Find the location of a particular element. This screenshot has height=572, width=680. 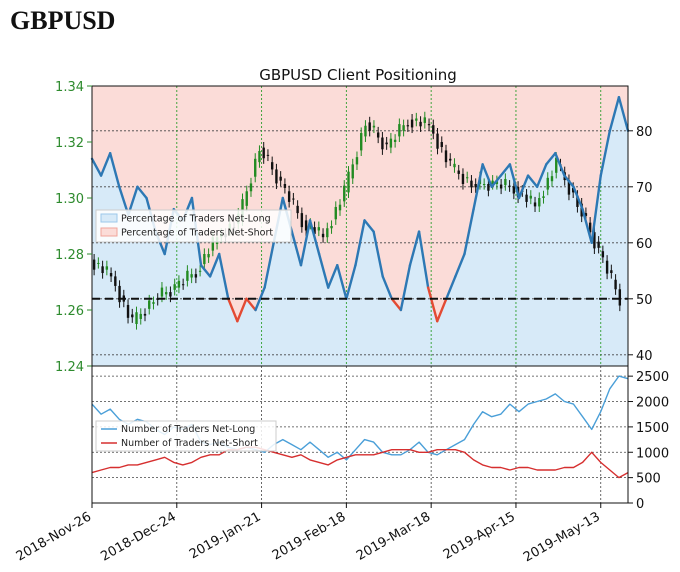

date-tick-label: 2018-Nov-26 is located at coordinates (54, 536).